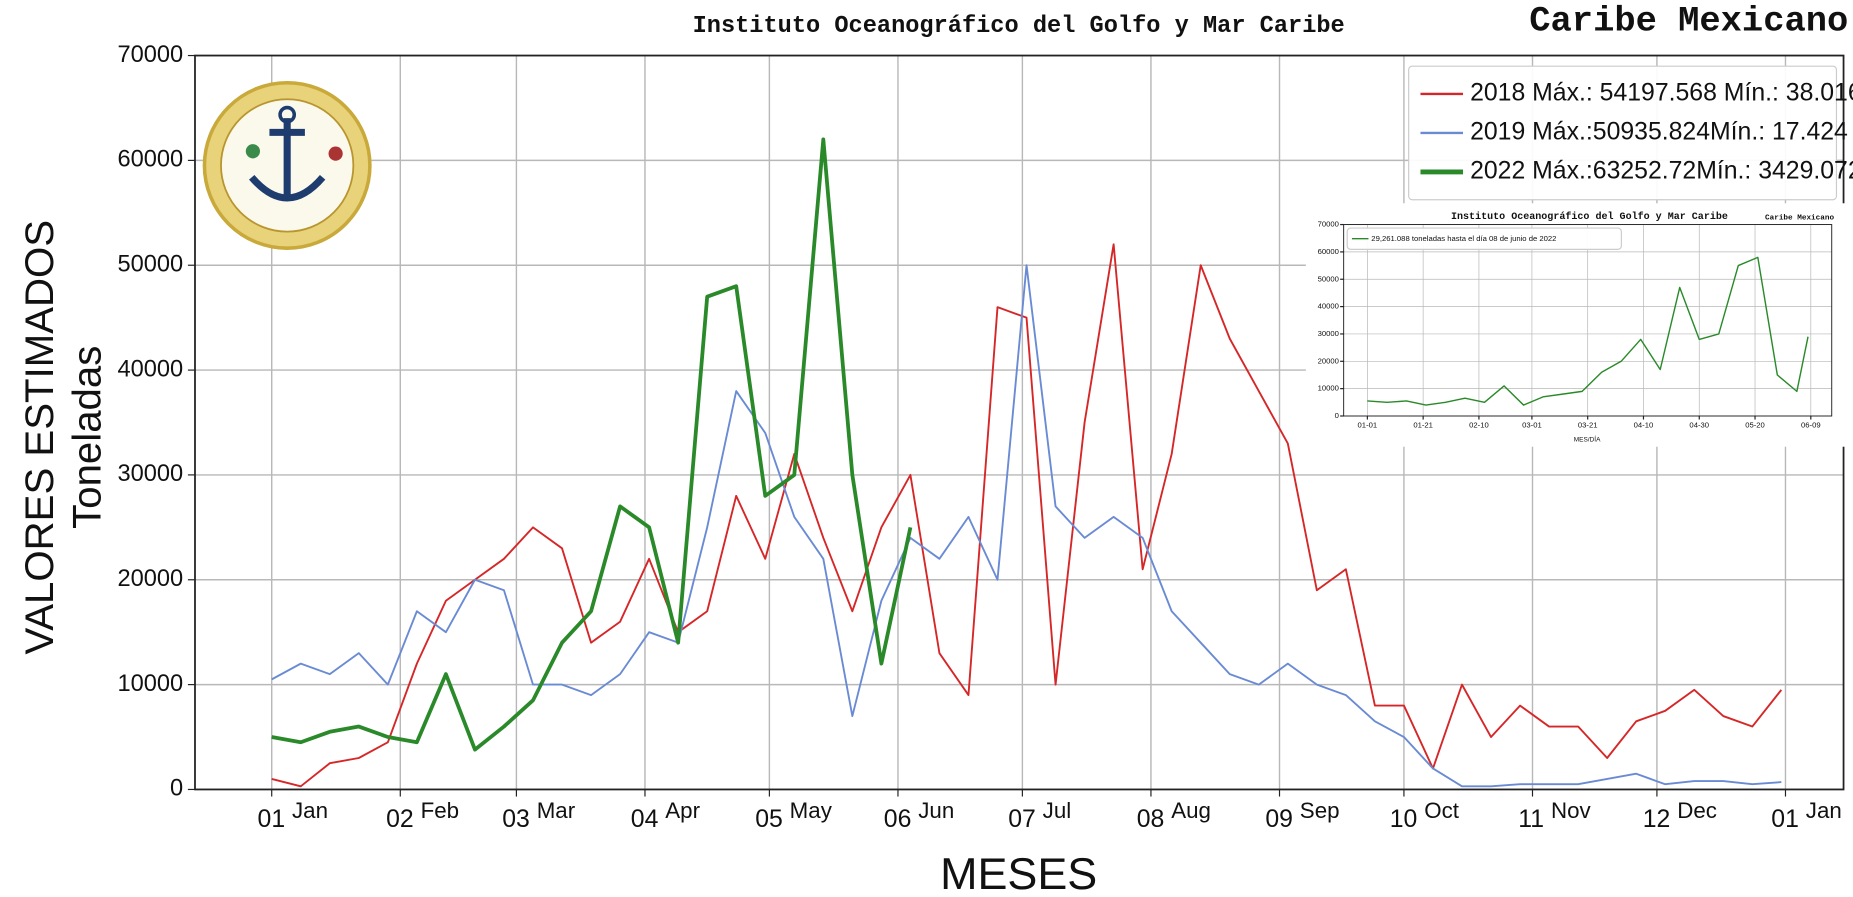 This screenshot has width=1853, height=897. I want to click on tick-day: 05, so click(772, 819).